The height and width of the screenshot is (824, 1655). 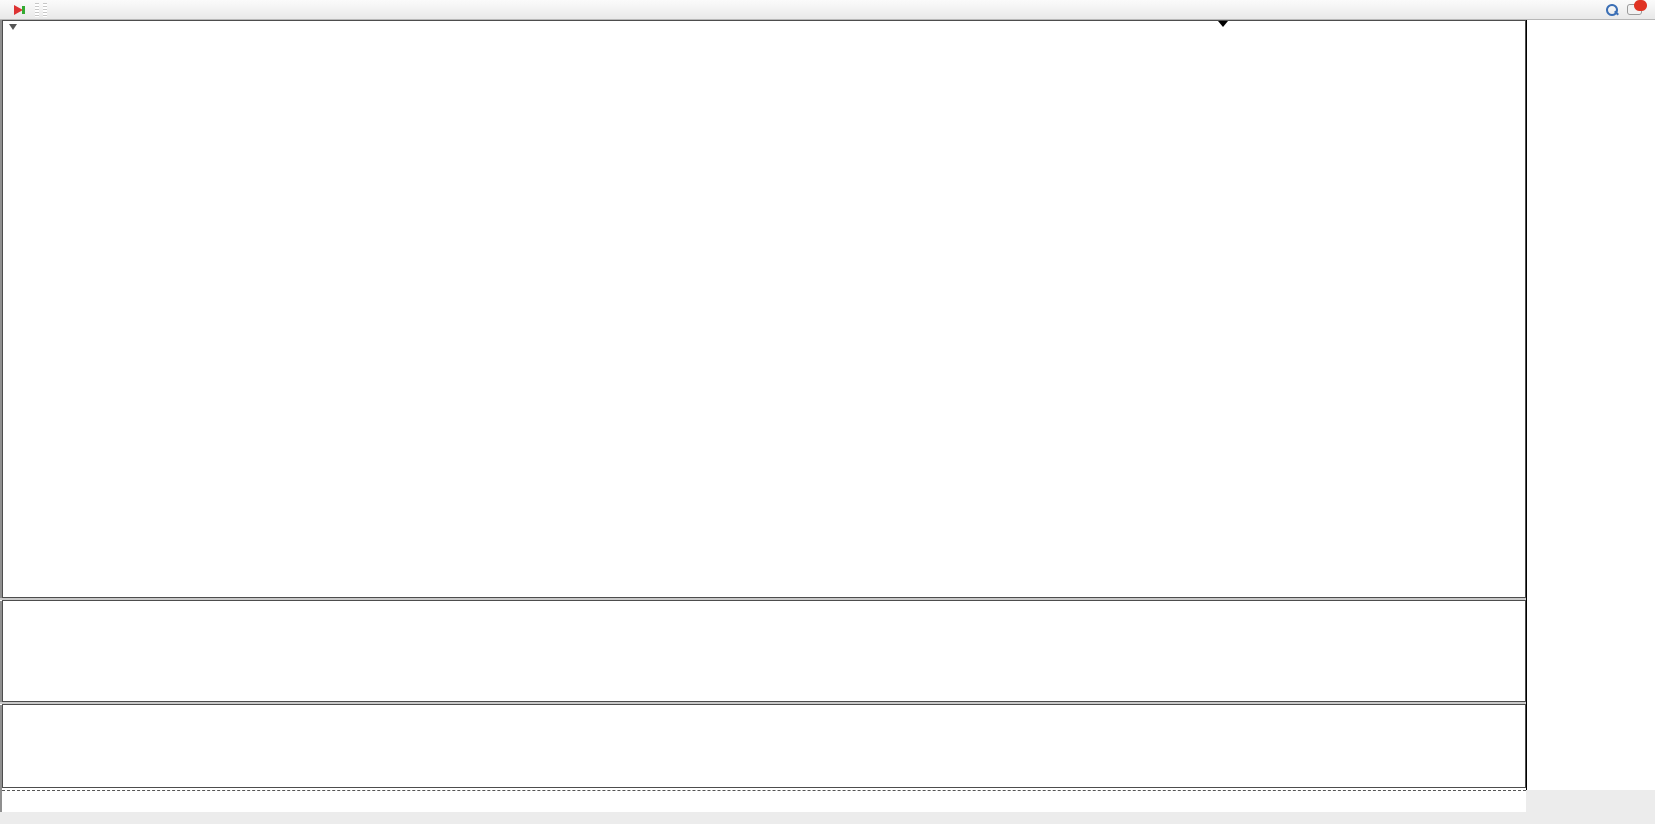 I want to click on rsi-chart, so click(x=764, y=746).